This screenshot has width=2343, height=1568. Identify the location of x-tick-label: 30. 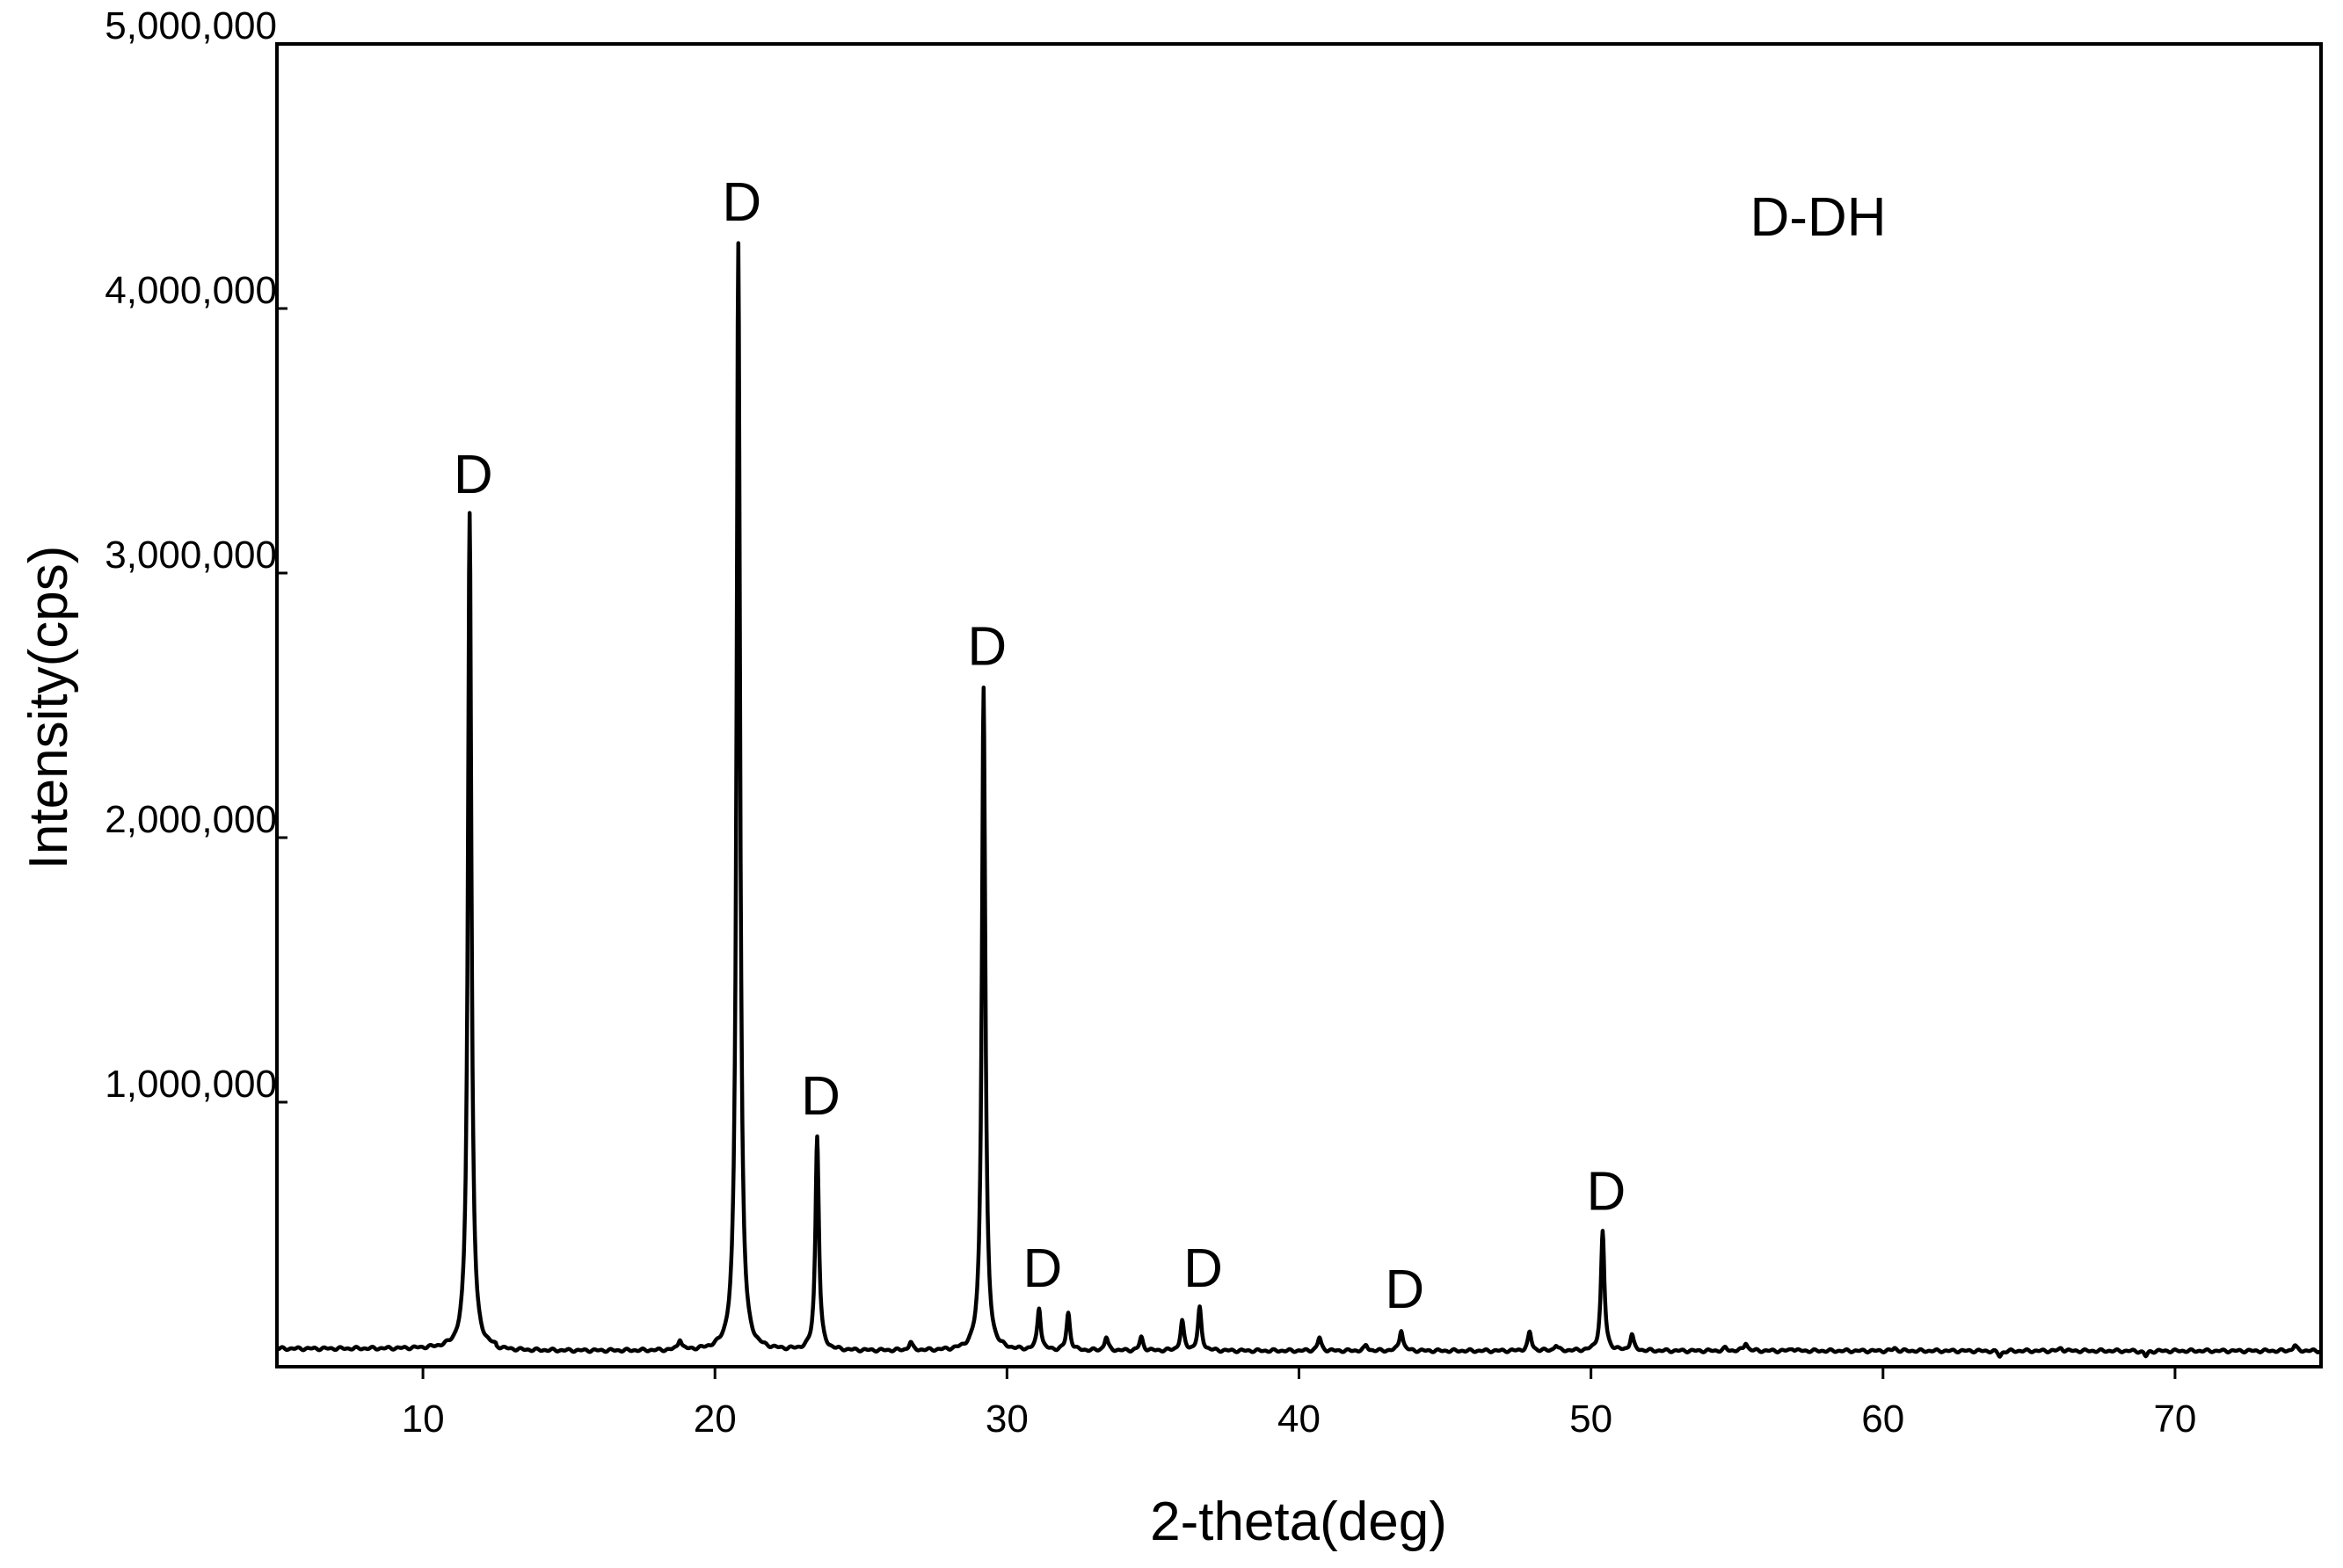
(1008, 1419).